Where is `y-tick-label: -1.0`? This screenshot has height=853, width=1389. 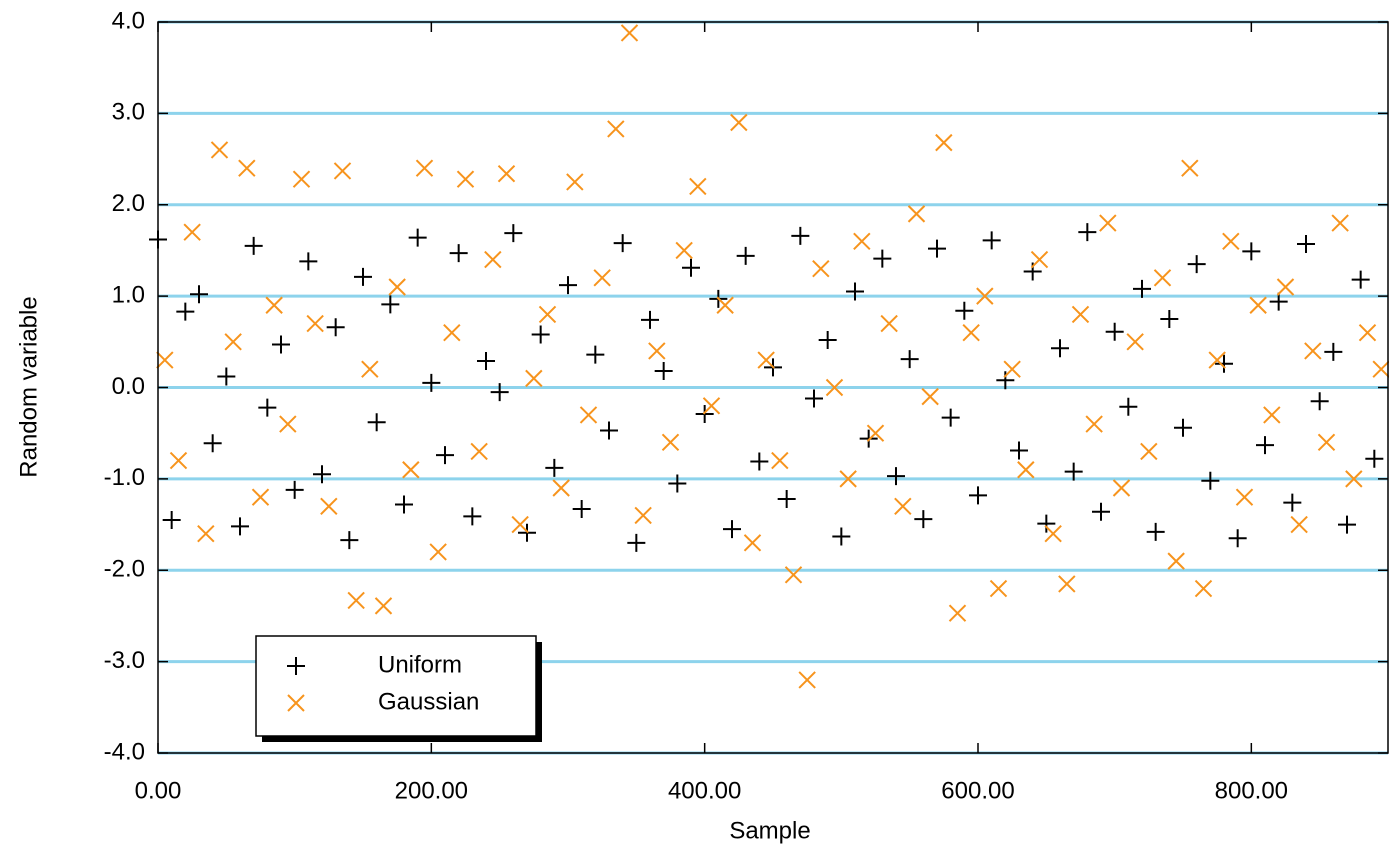
y-tick-label: -1.0 is located at coordinates (124, 477).